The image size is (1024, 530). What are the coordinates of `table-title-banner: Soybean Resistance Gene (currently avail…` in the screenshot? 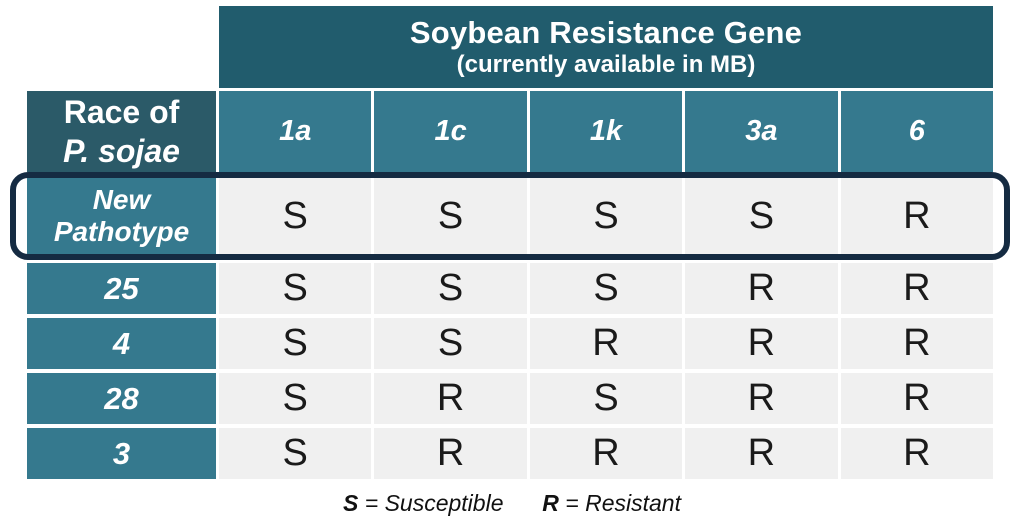 It's located at (606, 47).